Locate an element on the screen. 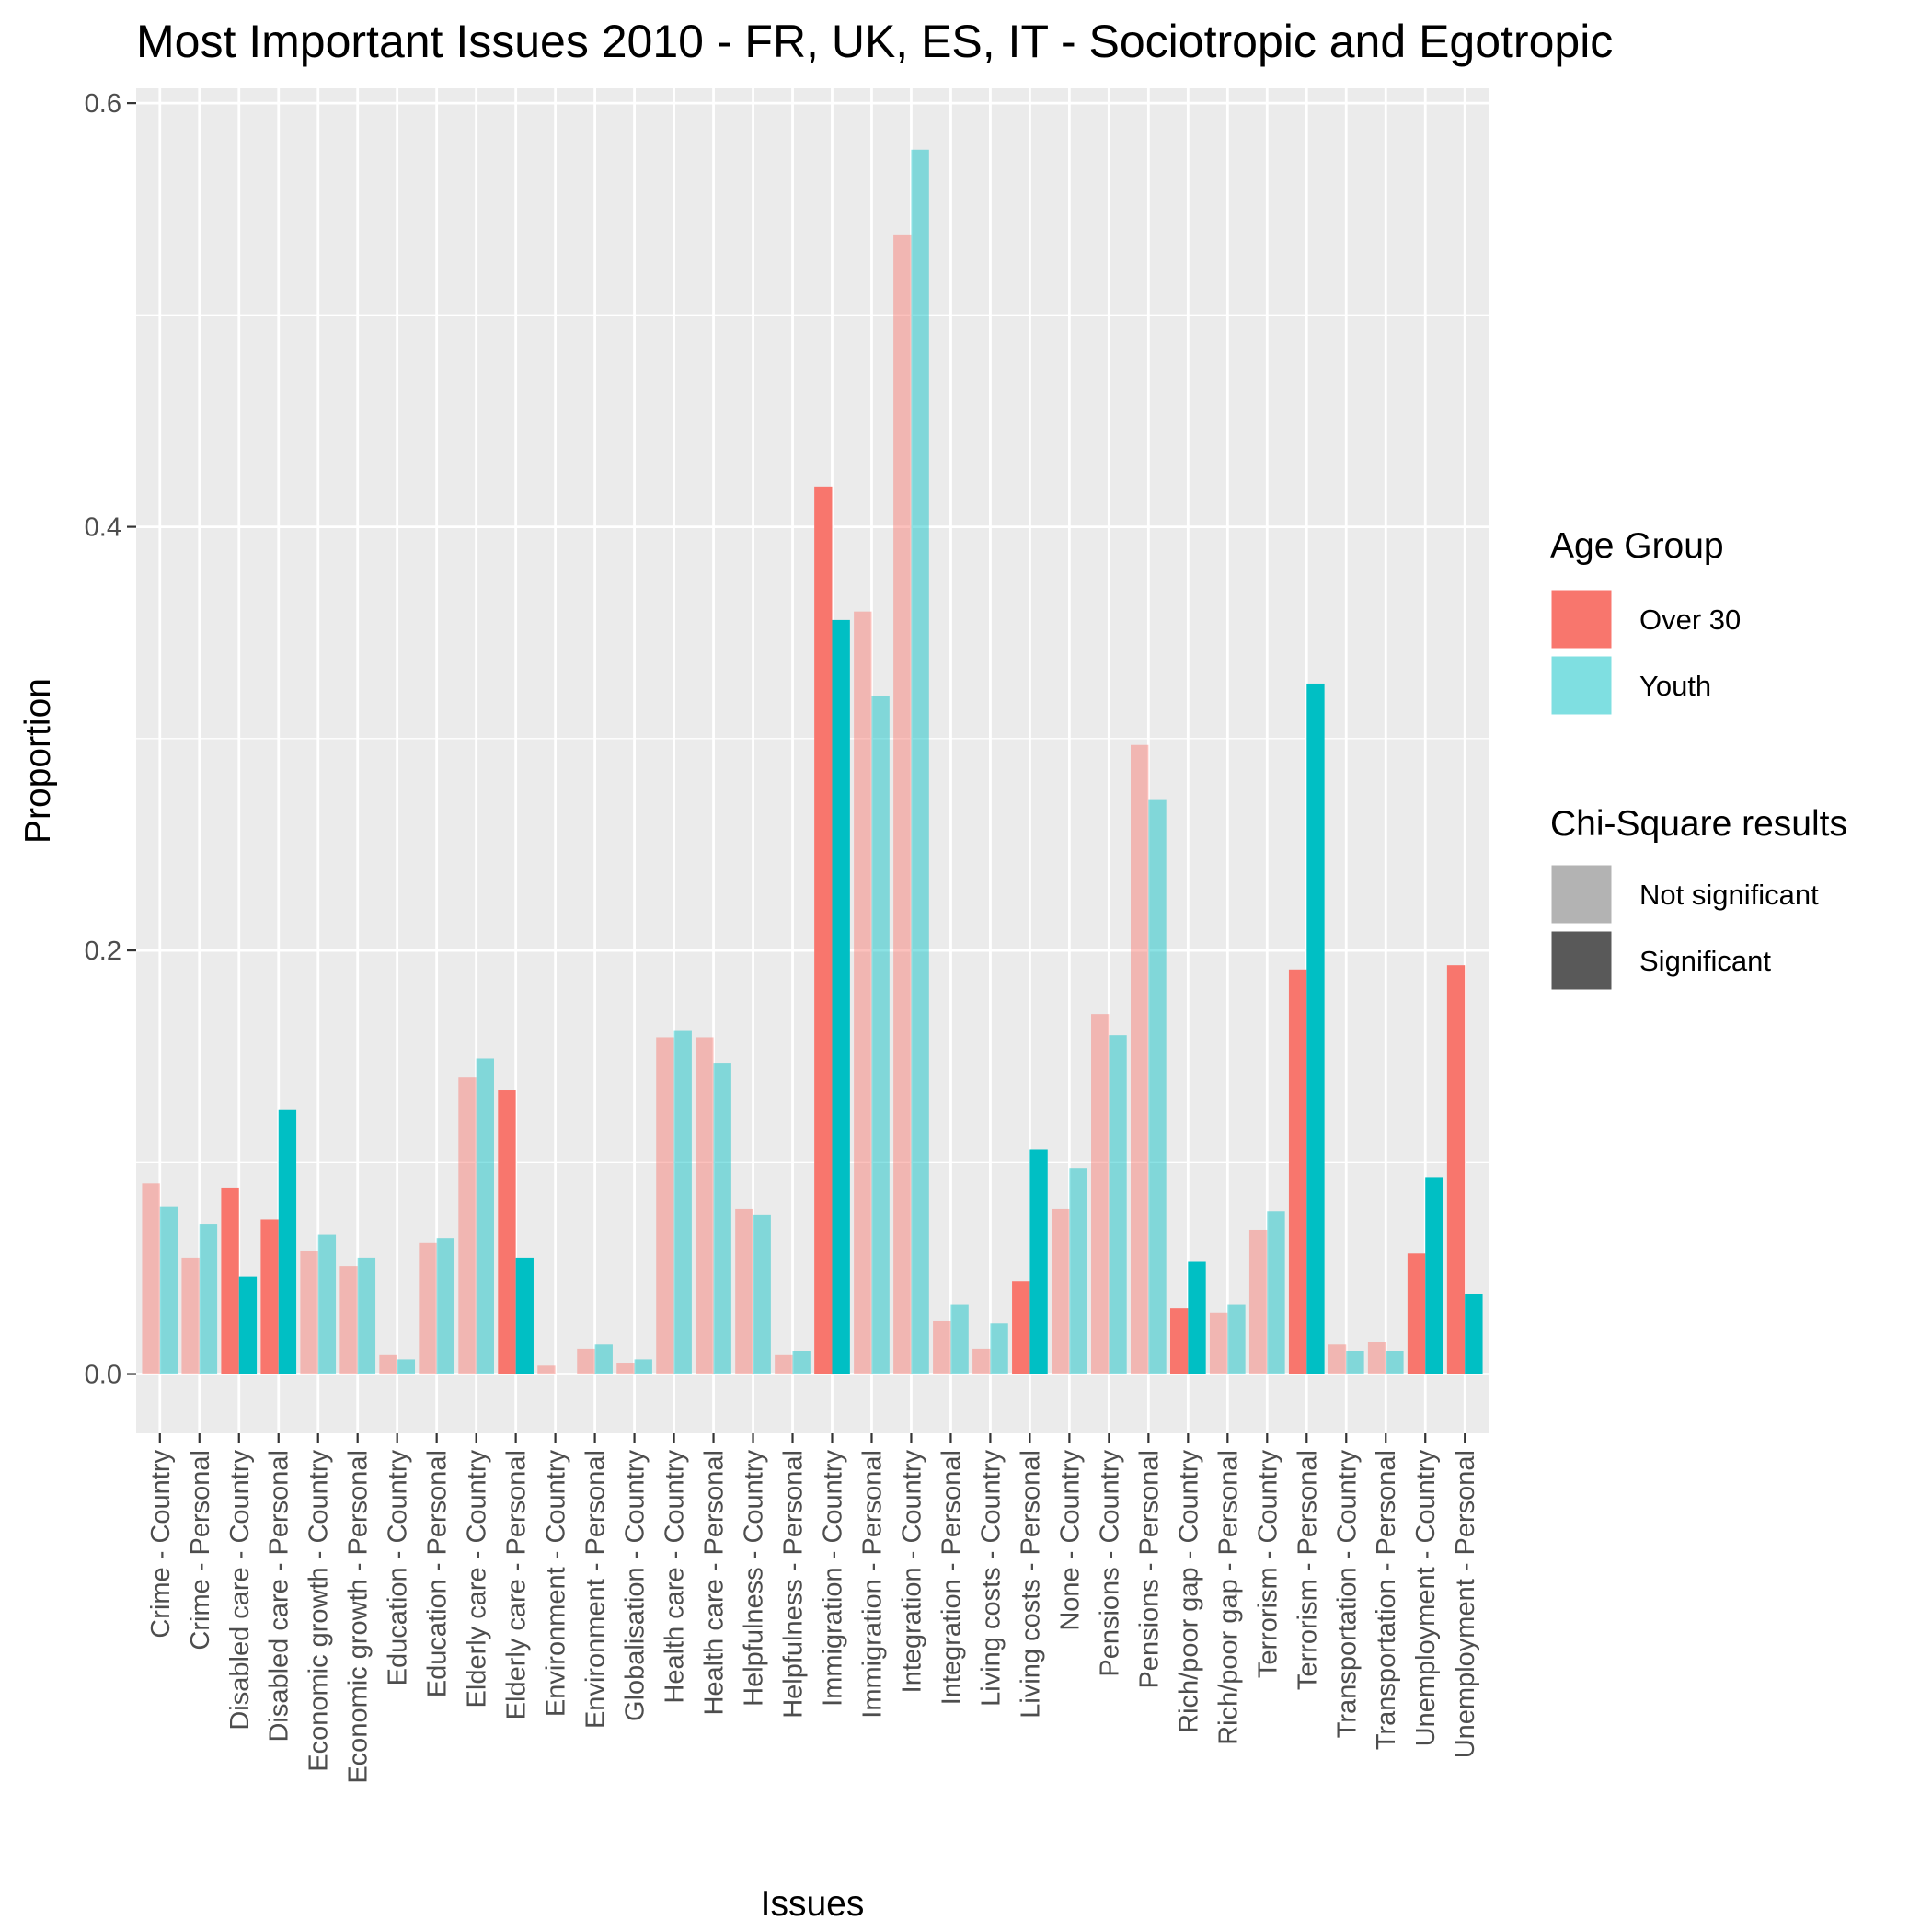  x-tick-label: Crime - Personal is located at coordinates (200, 1550).